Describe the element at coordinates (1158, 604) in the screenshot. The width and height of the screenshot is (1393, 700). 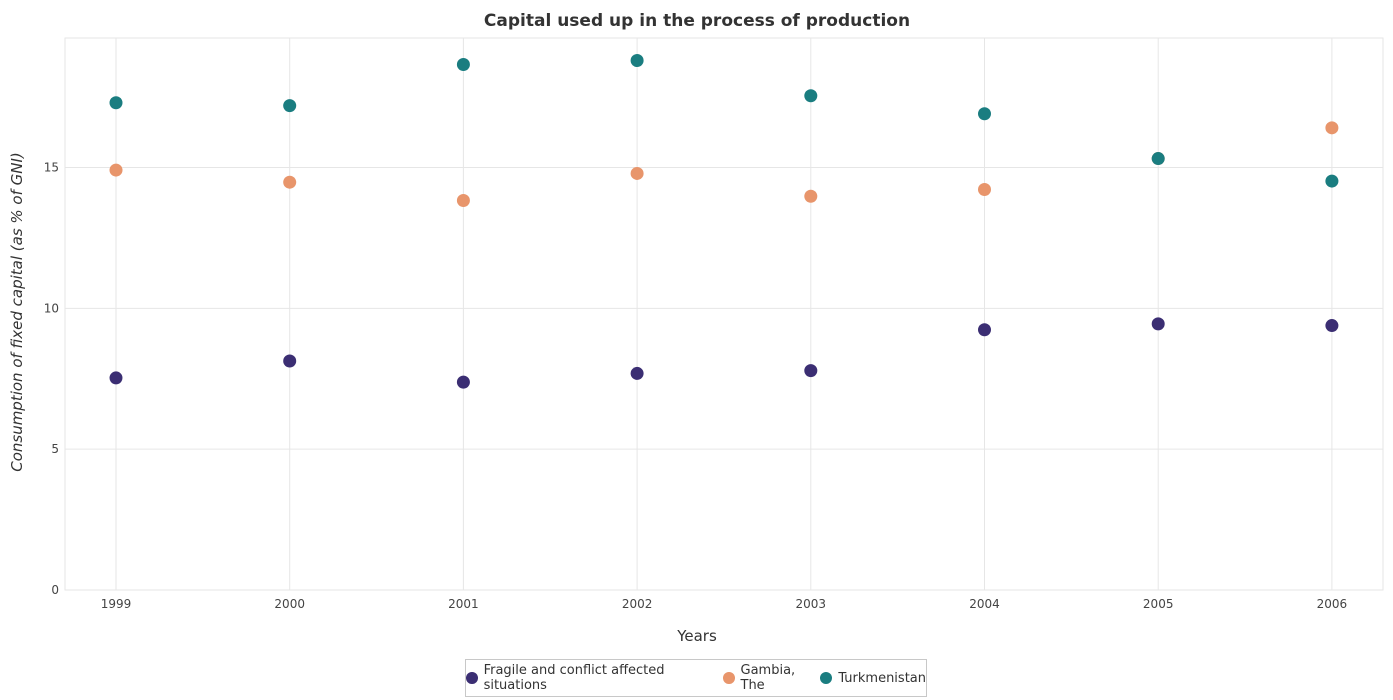
I see `x-tick-label: 2005` at that location.